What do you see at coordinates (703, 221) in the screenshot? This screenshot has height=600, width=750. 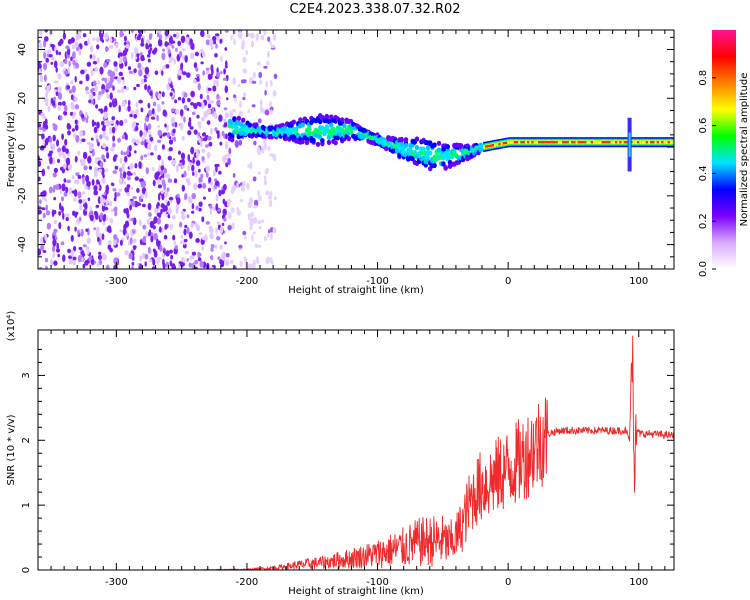 I see `colorbar-tick-label: 0.2` at bounding box center [703, 221].